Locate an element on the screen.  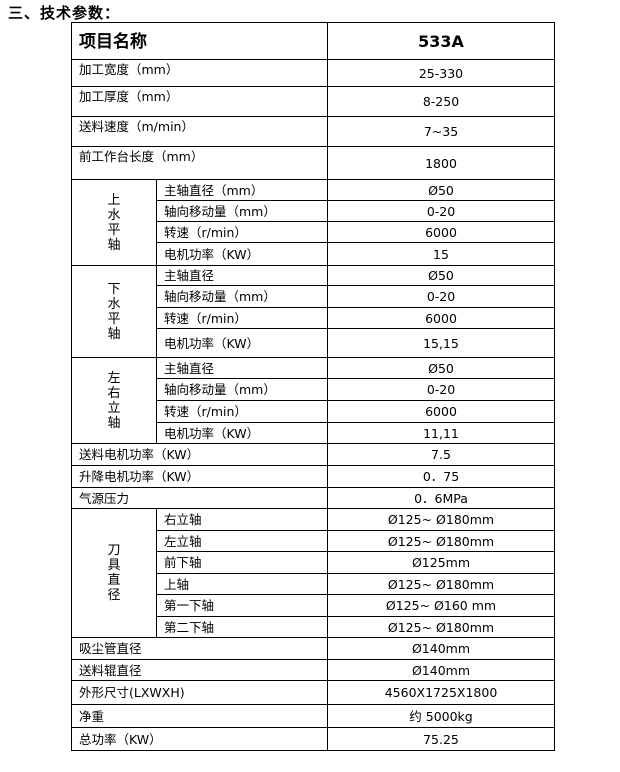
spec-value: 15 is located at coordinates (441, 254).